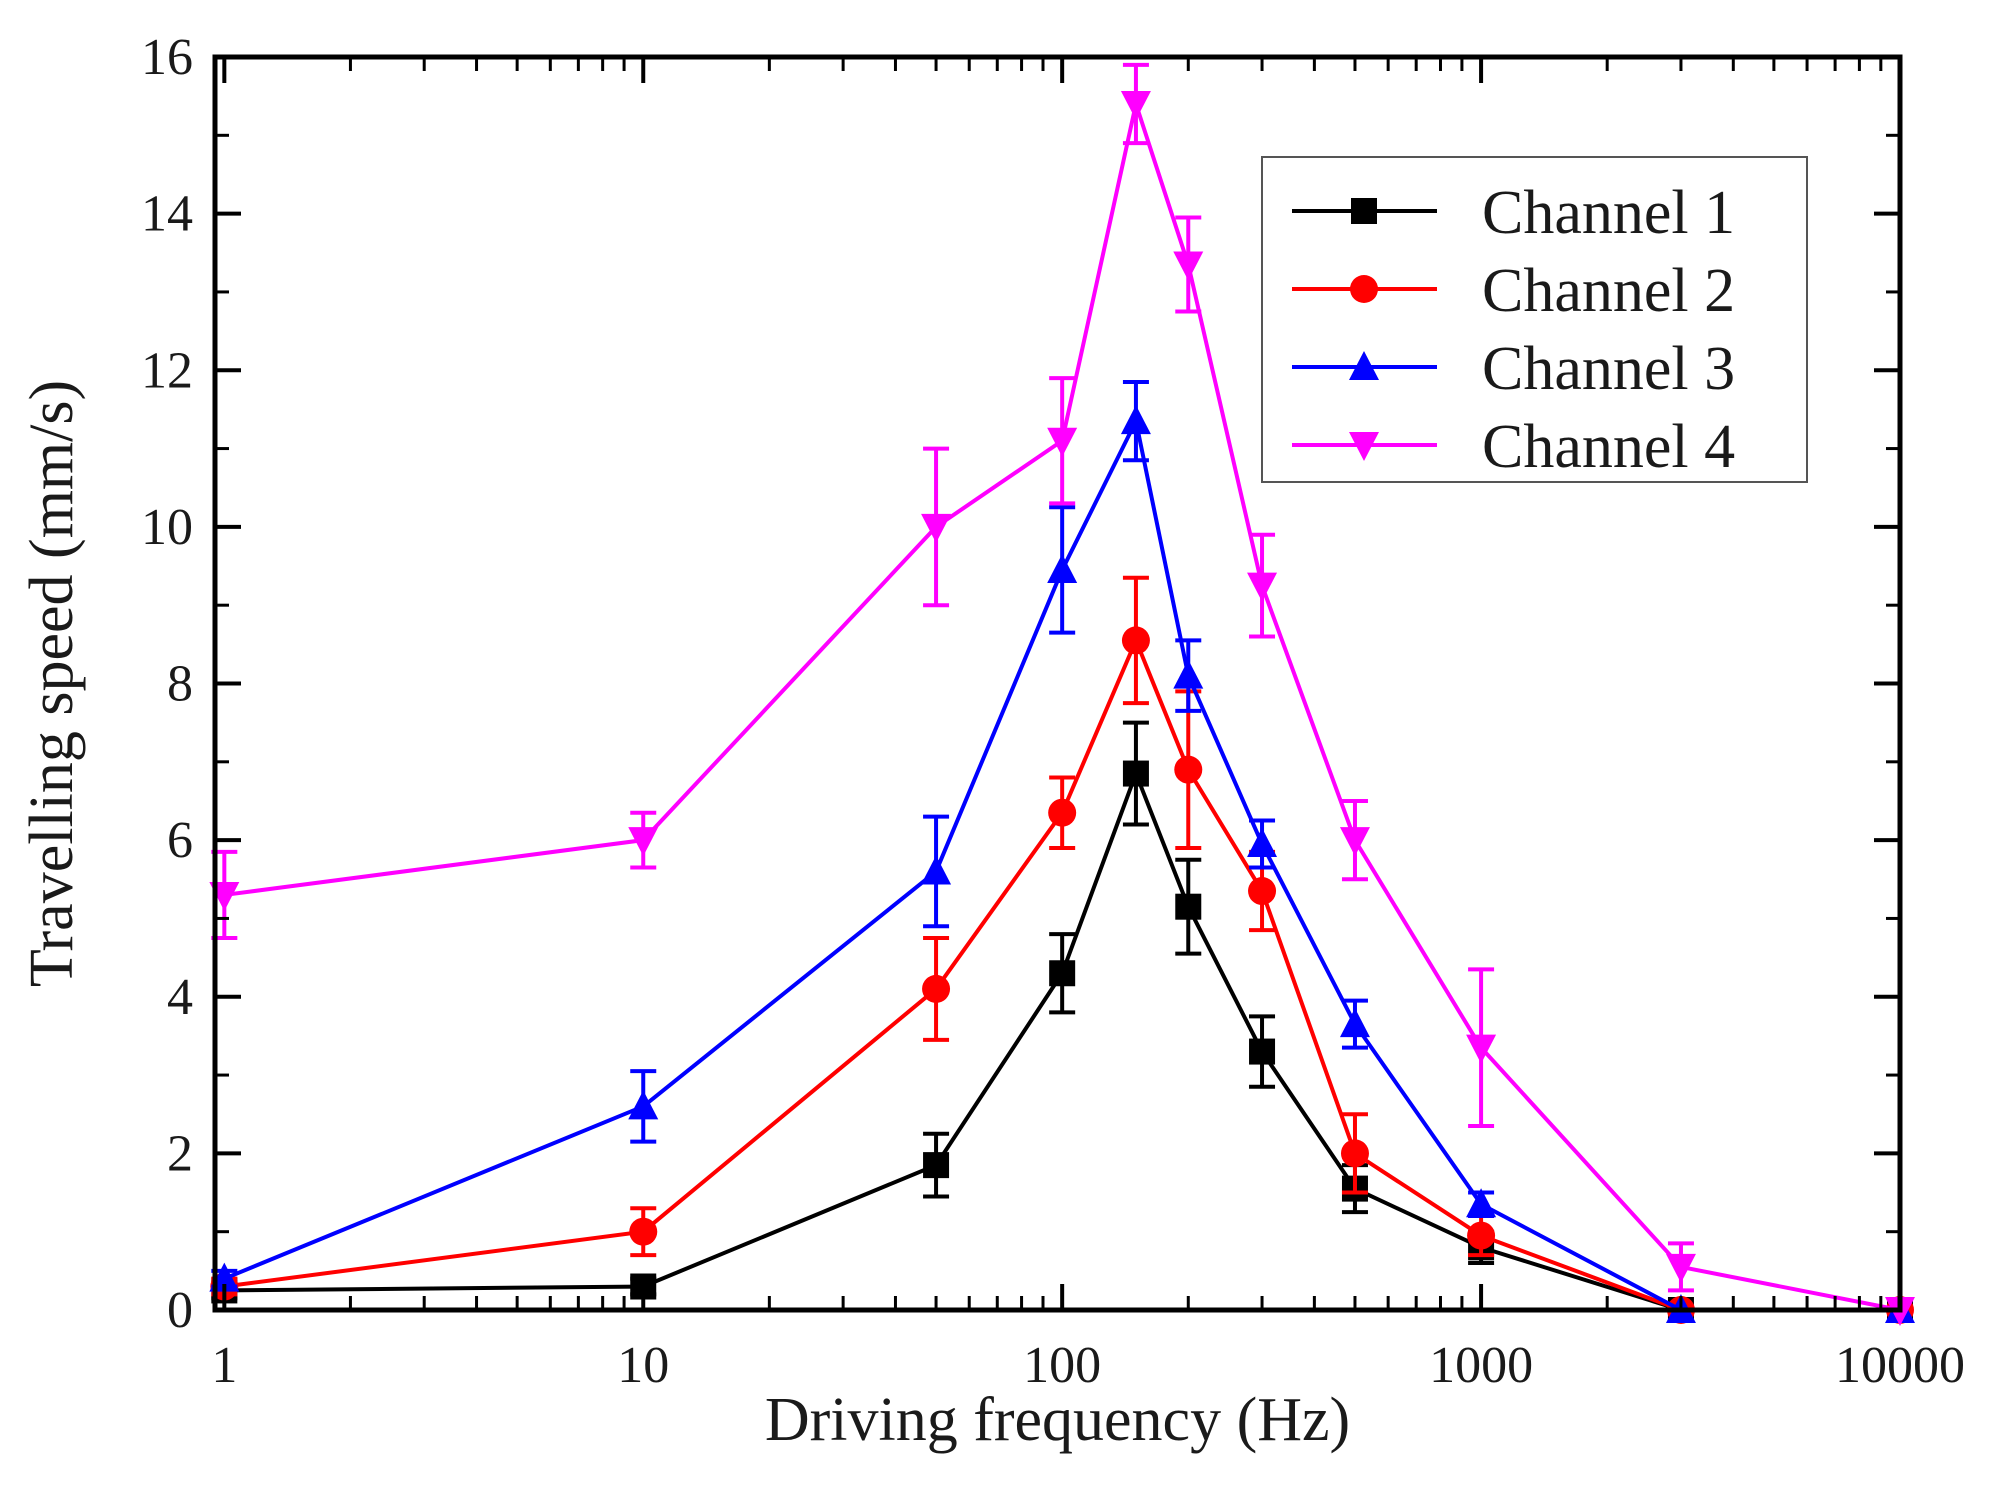  Describe the element at coordinates (1057, 1420) in the screenshot. I see `x-axis-title: Driving frequency (Hz)` at that location.